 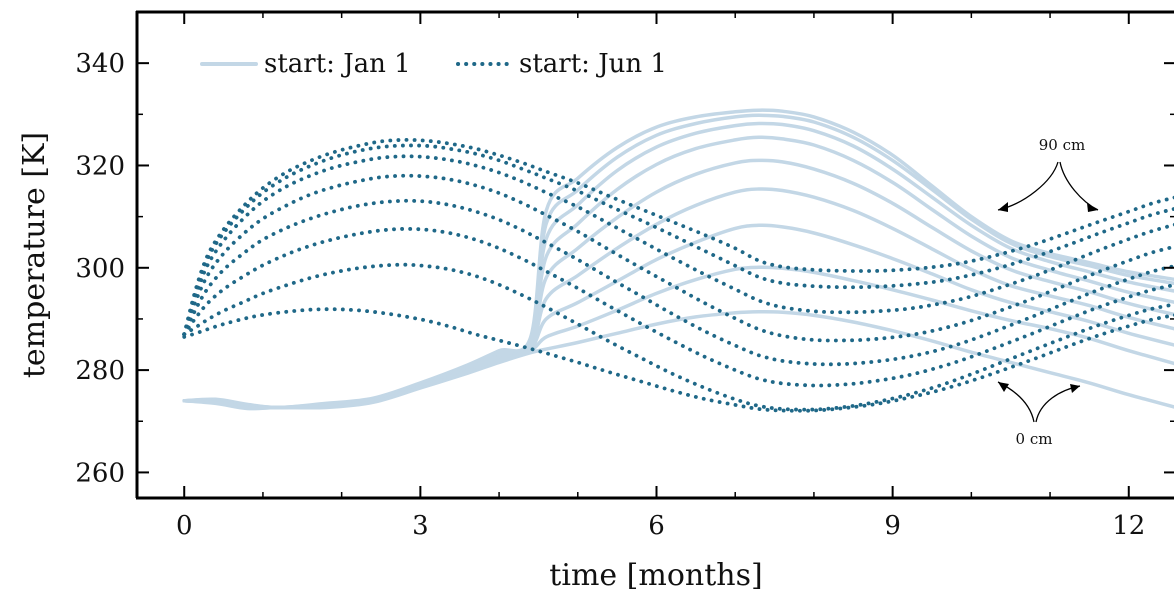 What do you see at coordinates (593, 64) in the screenshot?
I see `legend-label-jun: start: Jun 1` at bounding box center [593, 64].